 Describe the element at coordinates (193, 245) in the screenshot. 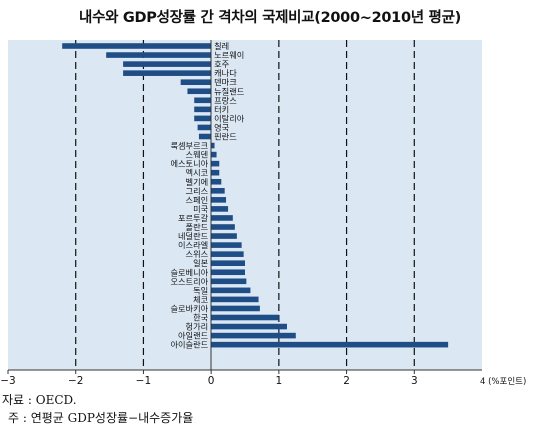

I see `category-label: 이스라엘` at that location.